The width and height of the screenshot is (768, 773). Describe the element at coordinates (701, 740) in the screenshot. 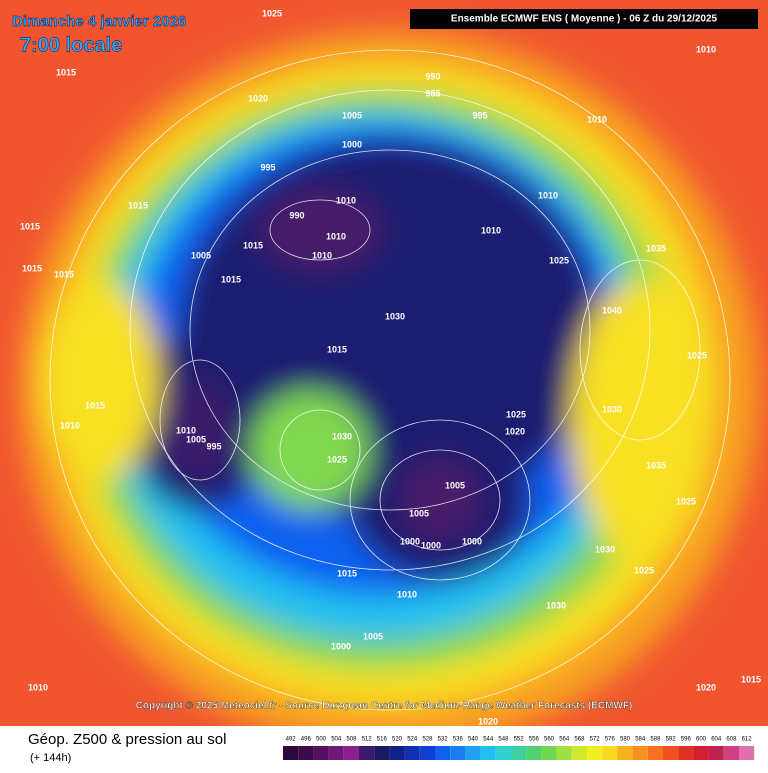

I see `scale-label: 600` at that location.